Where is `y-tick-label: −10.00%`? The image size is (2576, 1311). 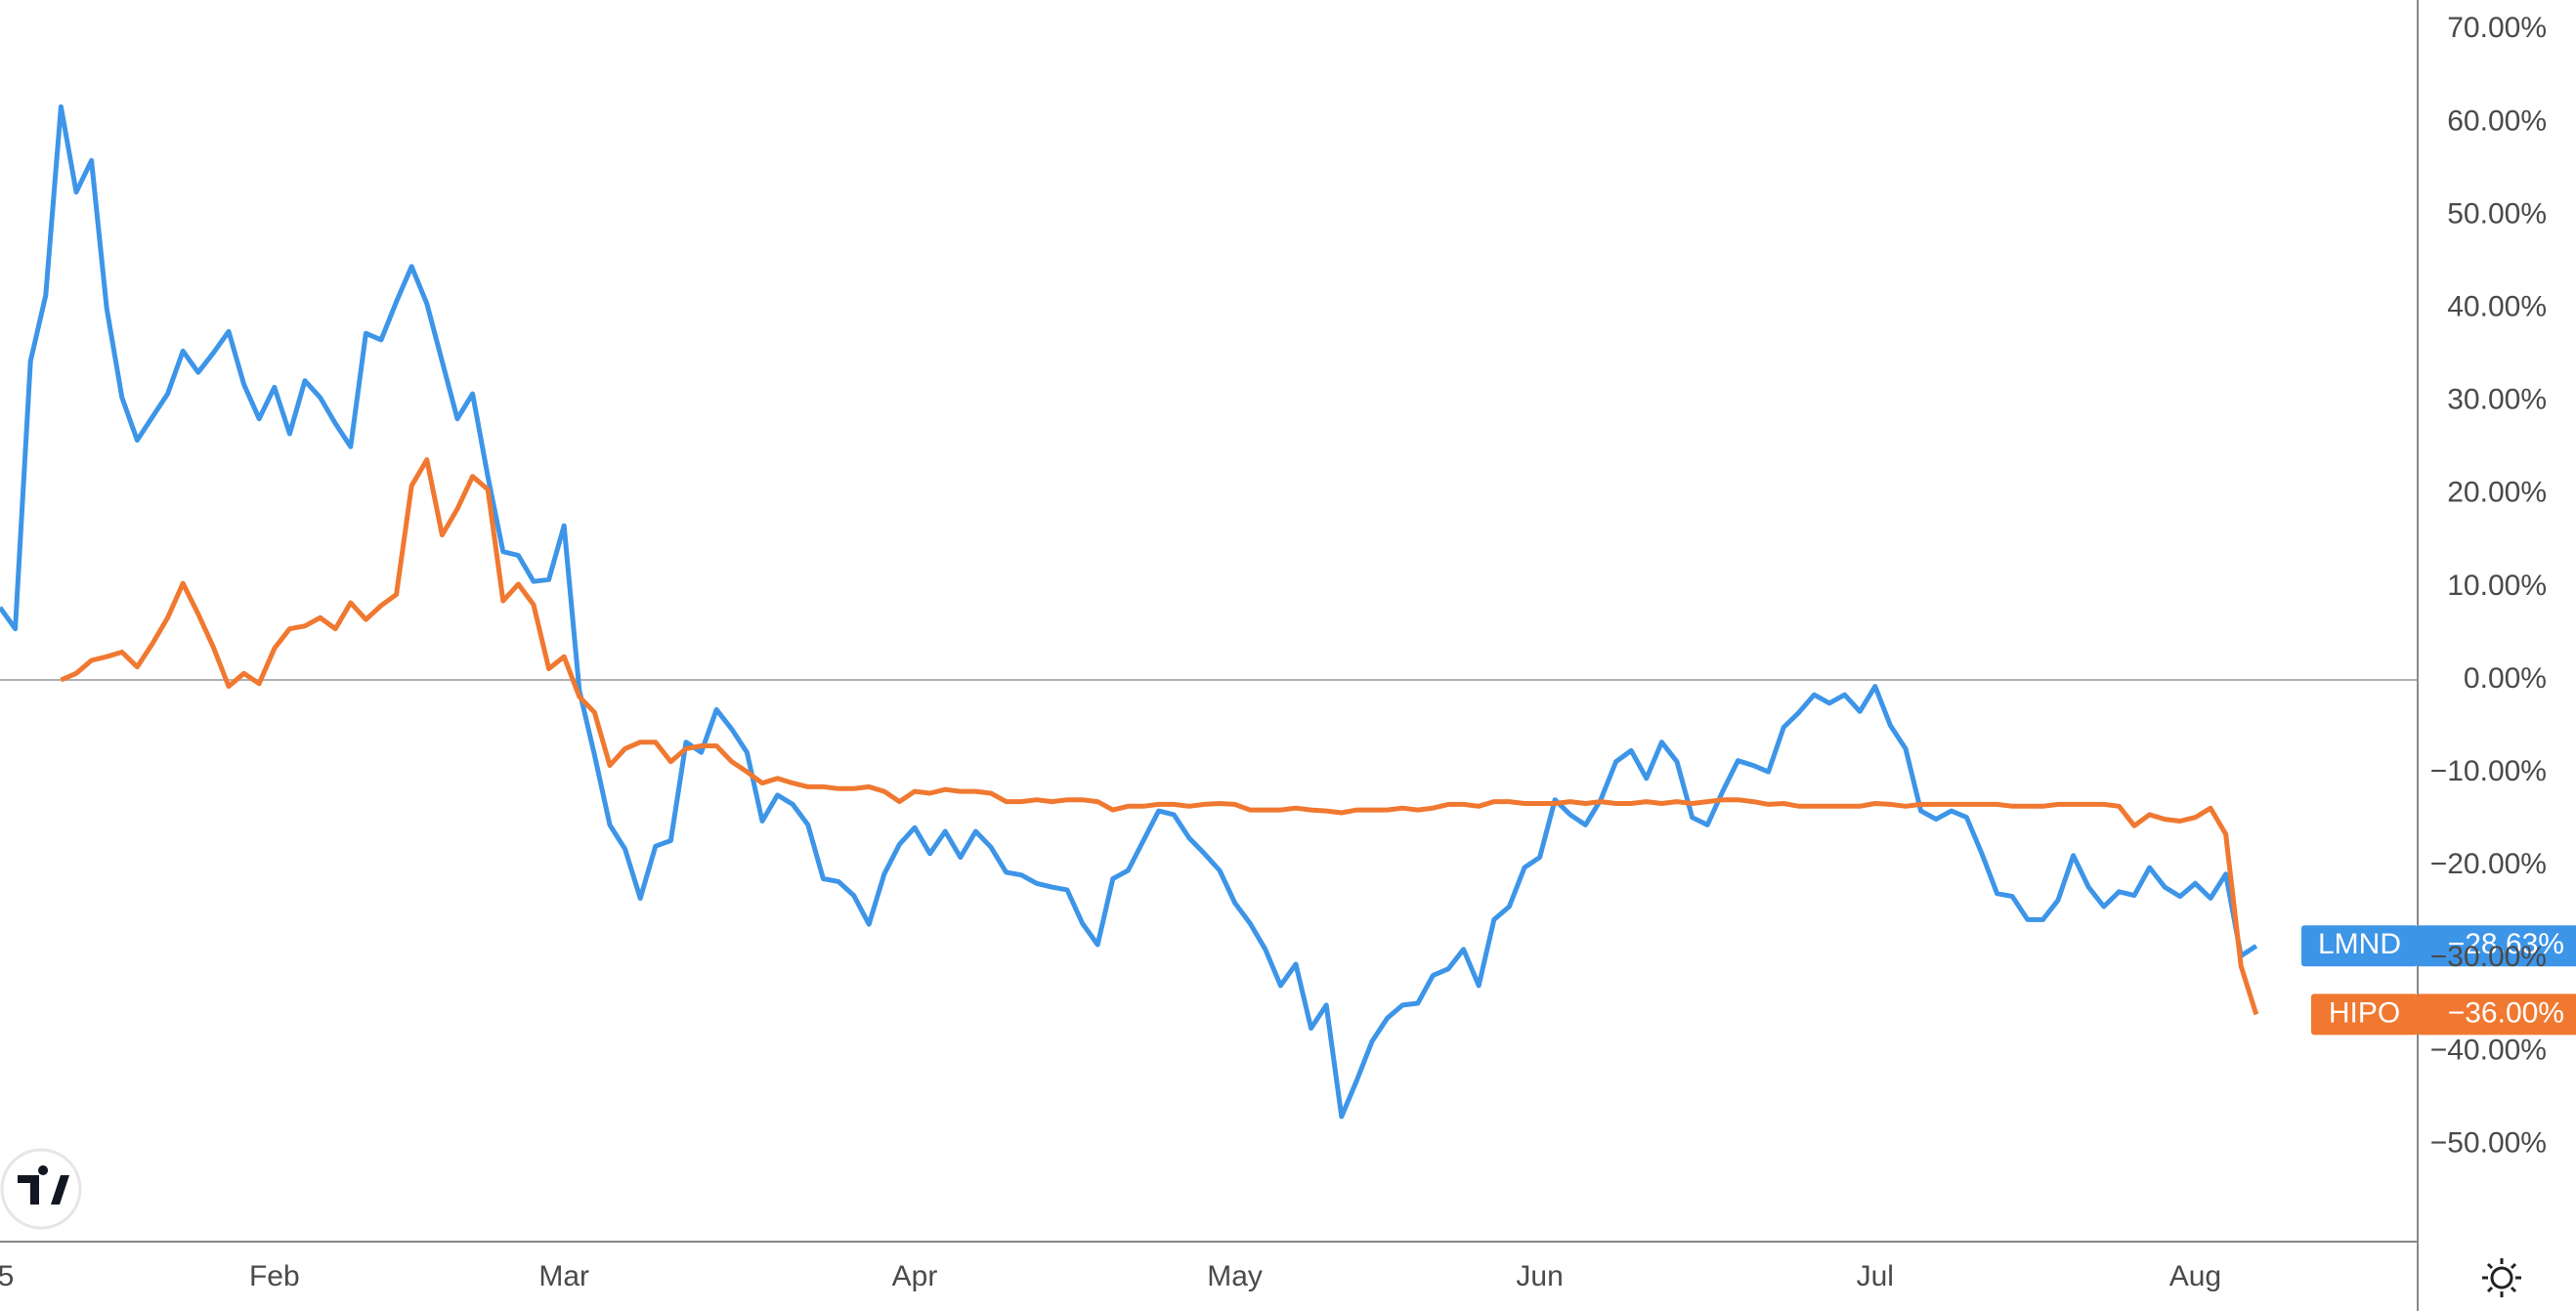 y-tick-label: −10.00% is located at coordinates (2489, 771).